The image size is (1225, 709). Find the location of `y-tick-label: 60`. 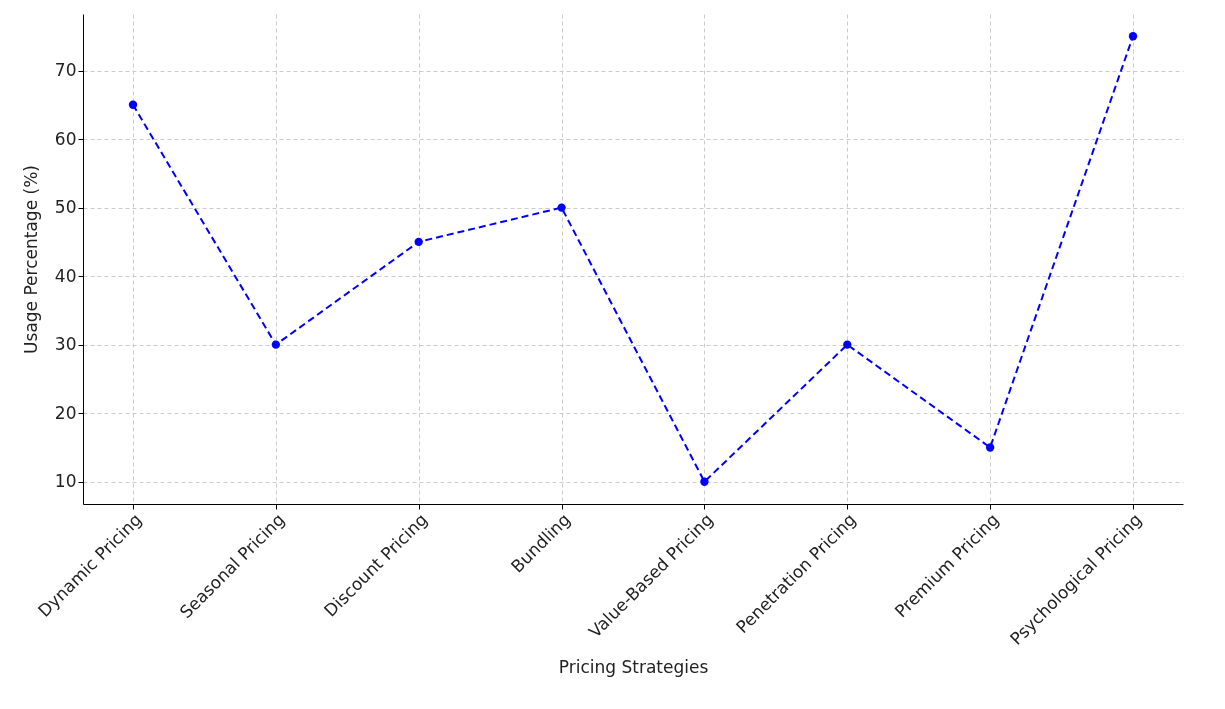

y-tick-label: 60 is located at coordinates (65, 138).